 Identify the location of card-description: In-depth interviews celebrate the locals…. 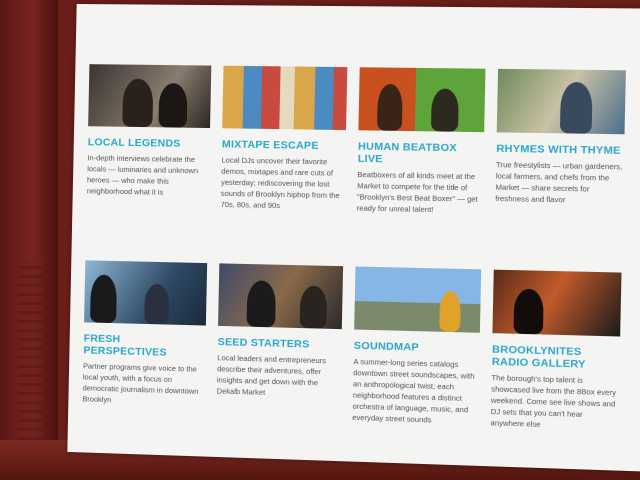
(142, 175).